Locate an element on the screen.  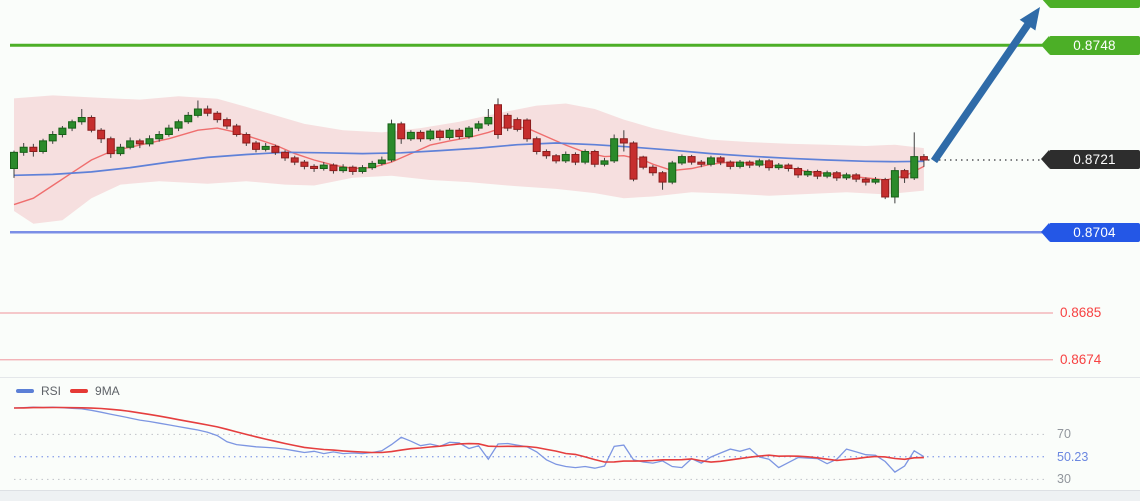
legend-item-9ma: 9MA is located at coordinates (95, 391).